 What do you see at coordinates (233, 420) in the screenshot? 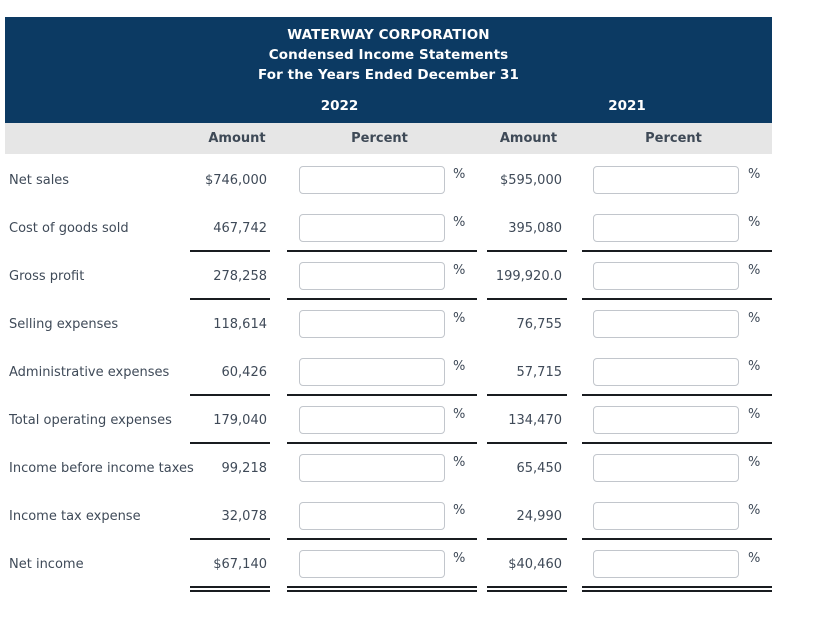
I see `amount-2022-value: 179,040` at bounding box center [233, 420].